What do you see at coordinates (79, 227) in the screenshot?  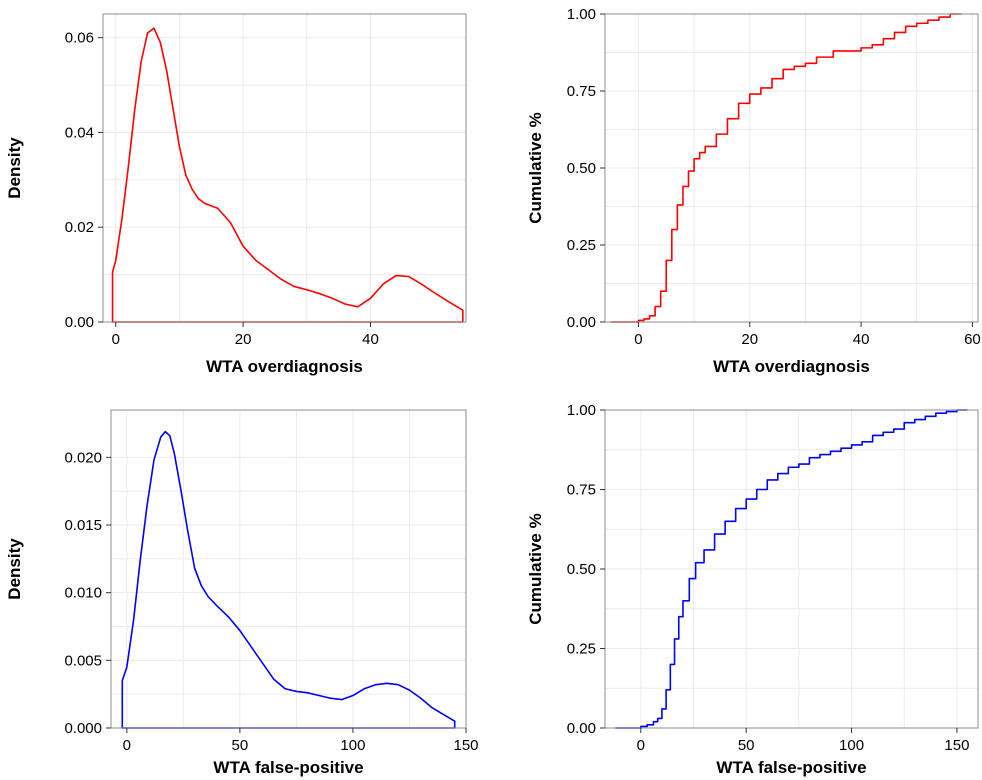 I see `y-tick-label: 0.02` at bounding box center [79, 227].